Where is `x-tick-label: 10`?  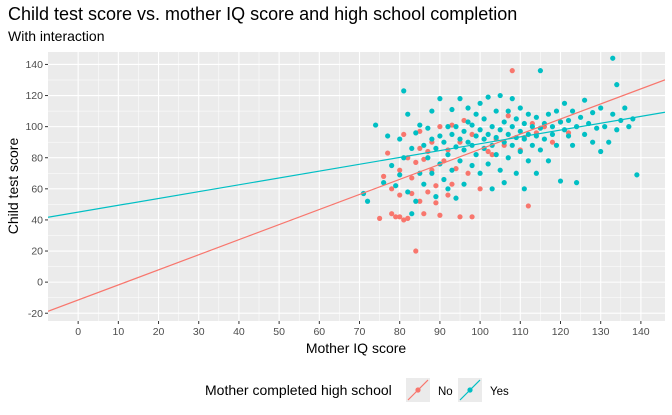
x-tick-label: 10 is located at coordinates (118, 332).